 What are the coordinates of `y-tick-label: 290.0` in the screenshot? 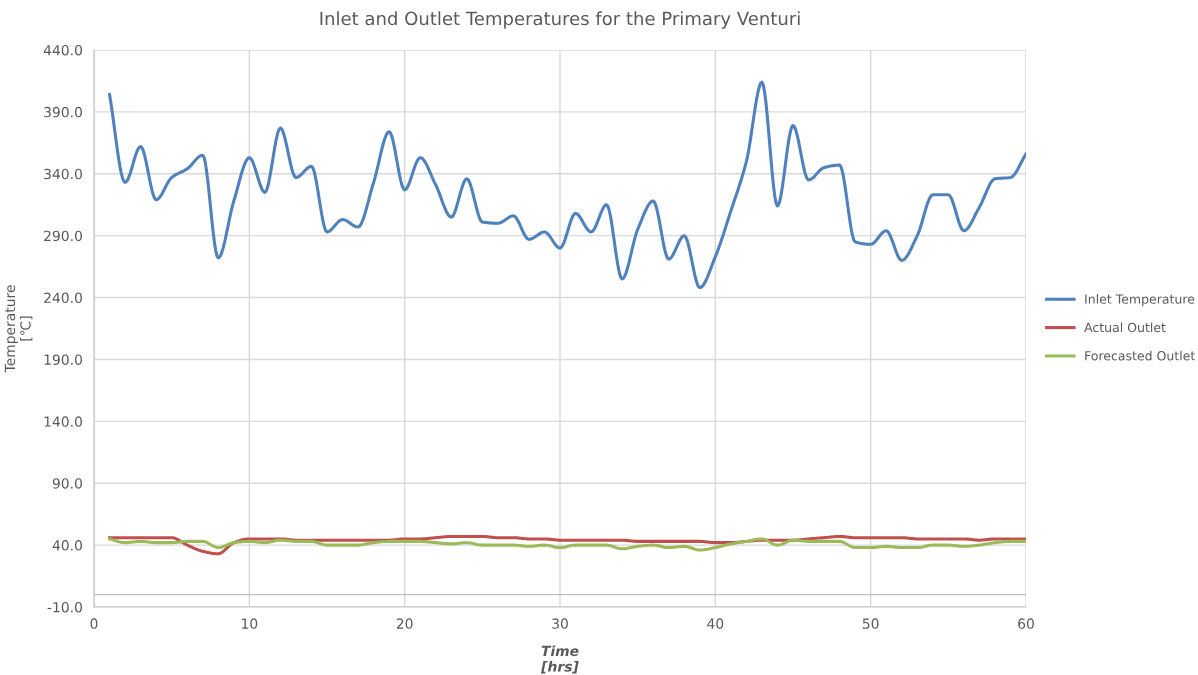 It's located at (63, 236).